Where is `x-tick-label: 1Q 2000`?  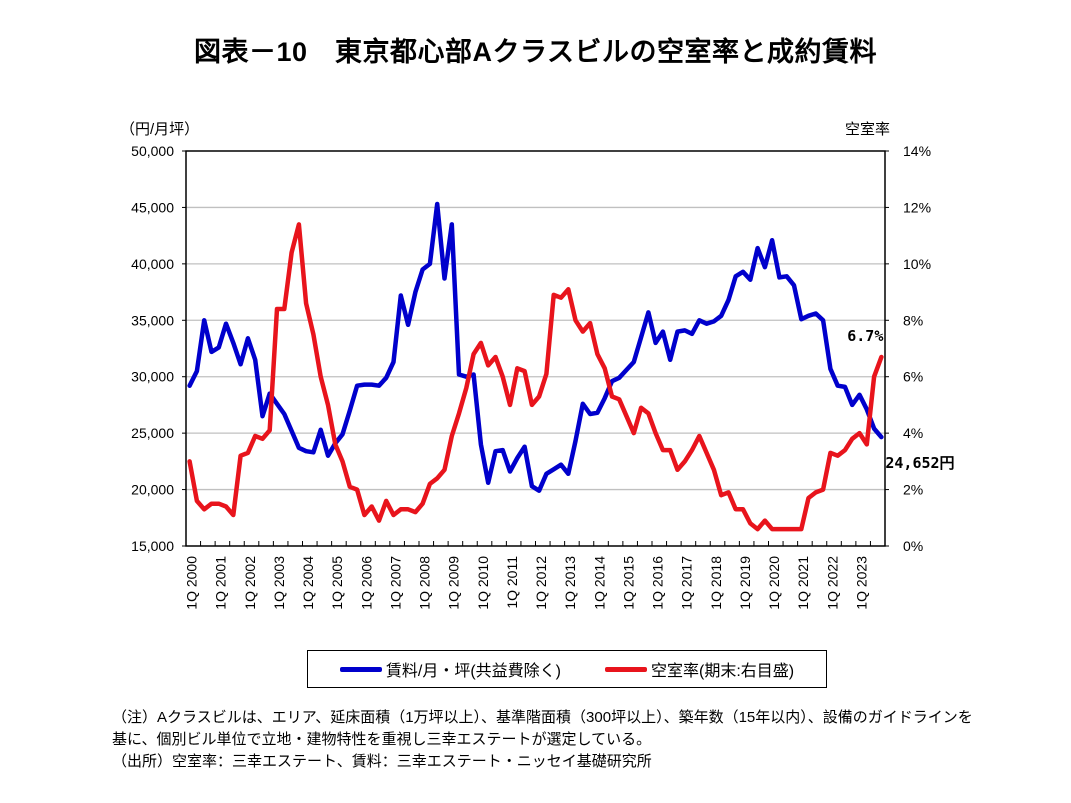 x-tick-label: 1Q 2000 is located at coordinates (192, 583).